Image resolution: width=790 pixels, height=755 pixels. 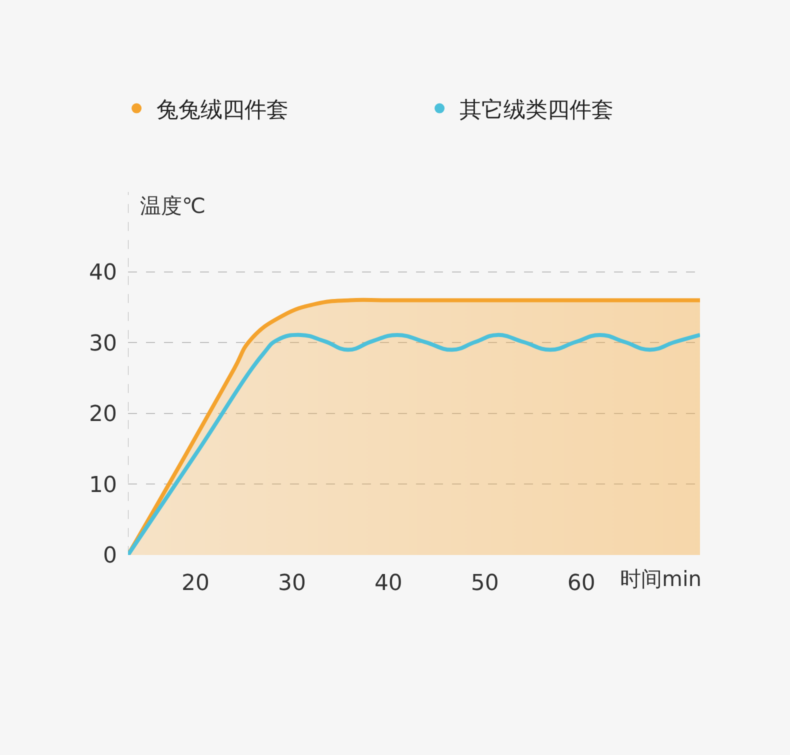 What do you see at coordinates (661, 579) in the screenshot?
I see `x-axis-title: 时间min` at bounding box center [661, 579].